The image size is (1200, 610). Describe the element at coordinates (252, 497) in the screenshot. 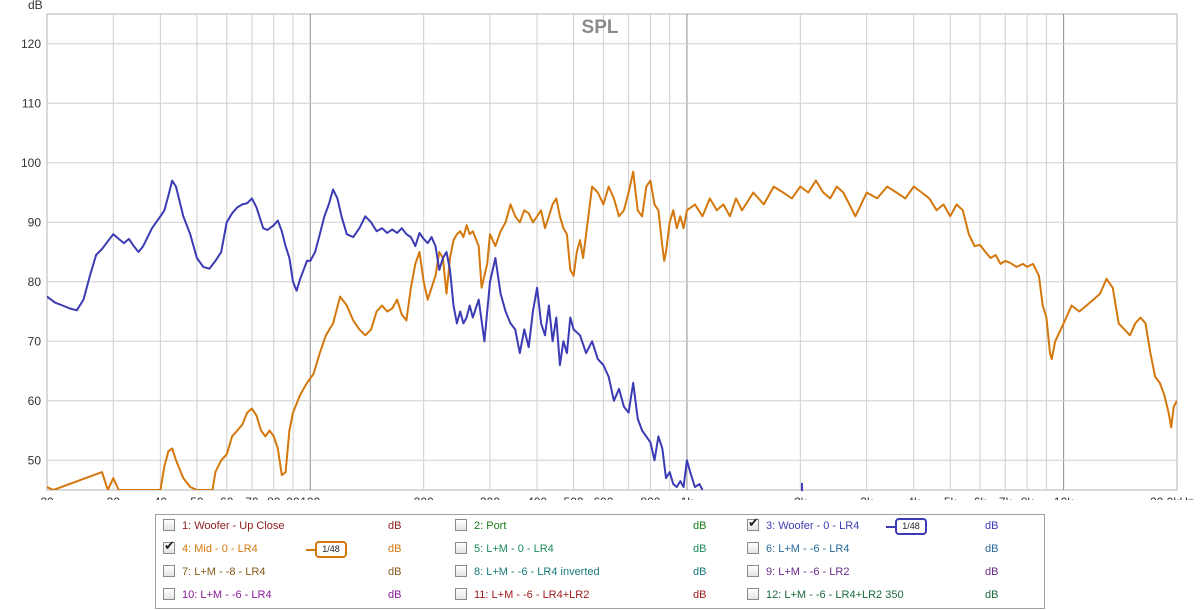

I see `x-tick-label: 70` at that location.